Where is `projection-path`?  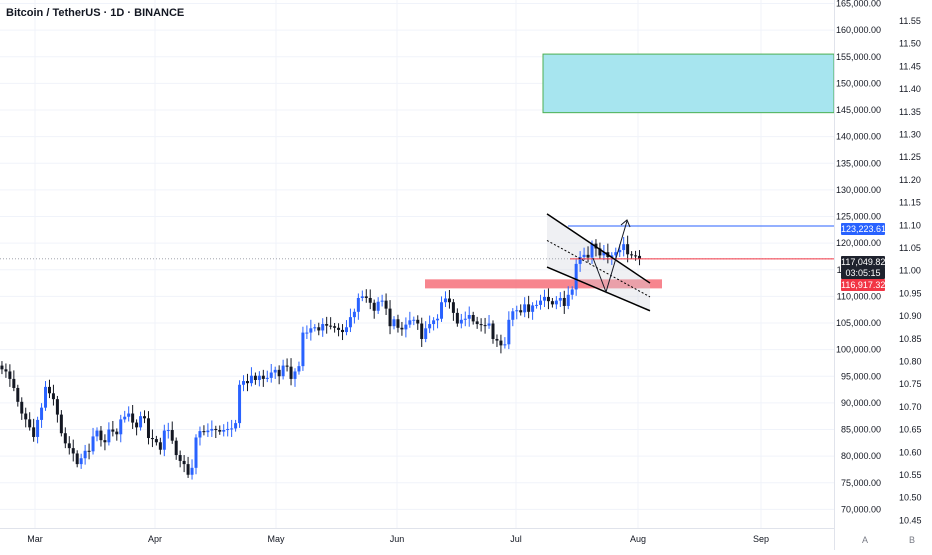 projection-path is located at coordinates (610, 257).